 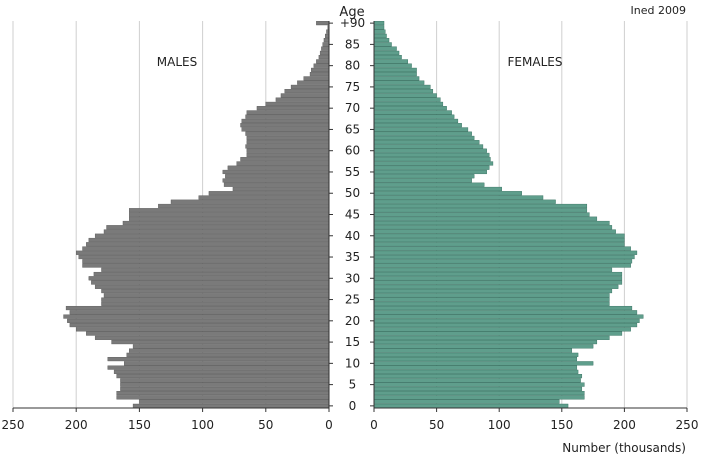 I want to click on age-tick-label: 45, so click(x=352, y=215).